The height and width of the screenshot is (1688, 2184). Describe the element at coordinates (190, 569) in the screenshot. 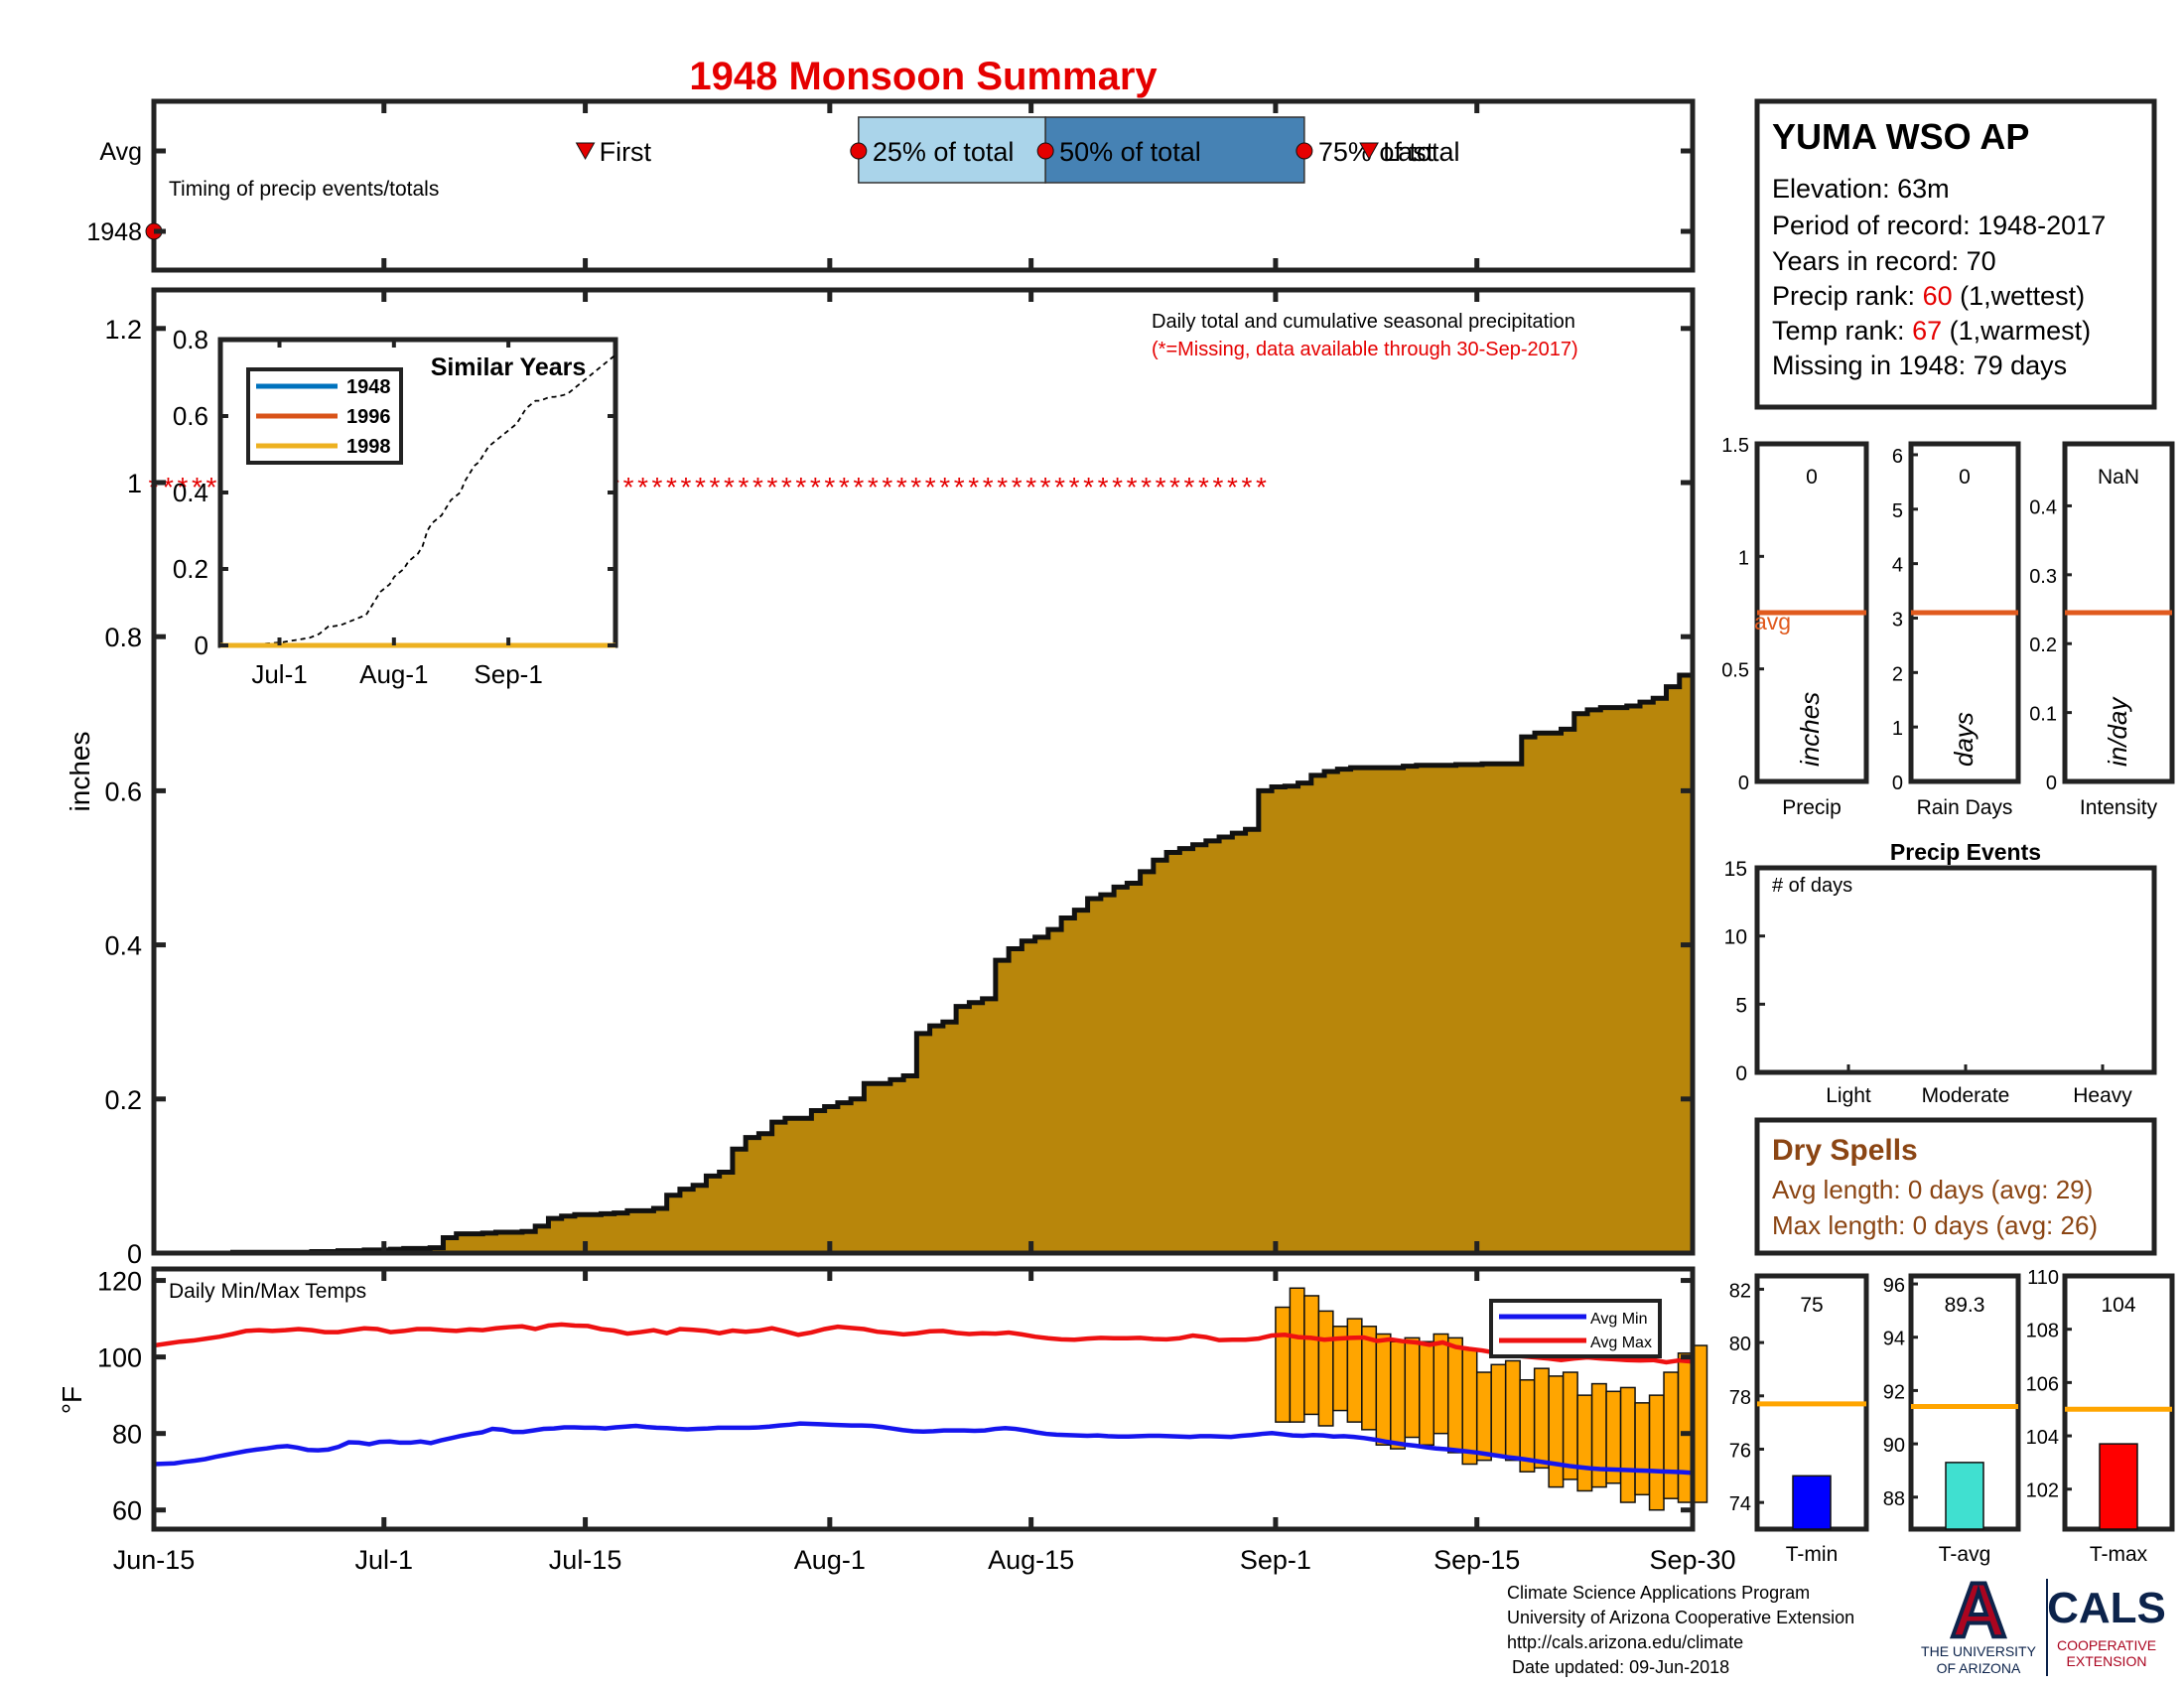

I see `inset-ytick-label: 0.2` at that location.